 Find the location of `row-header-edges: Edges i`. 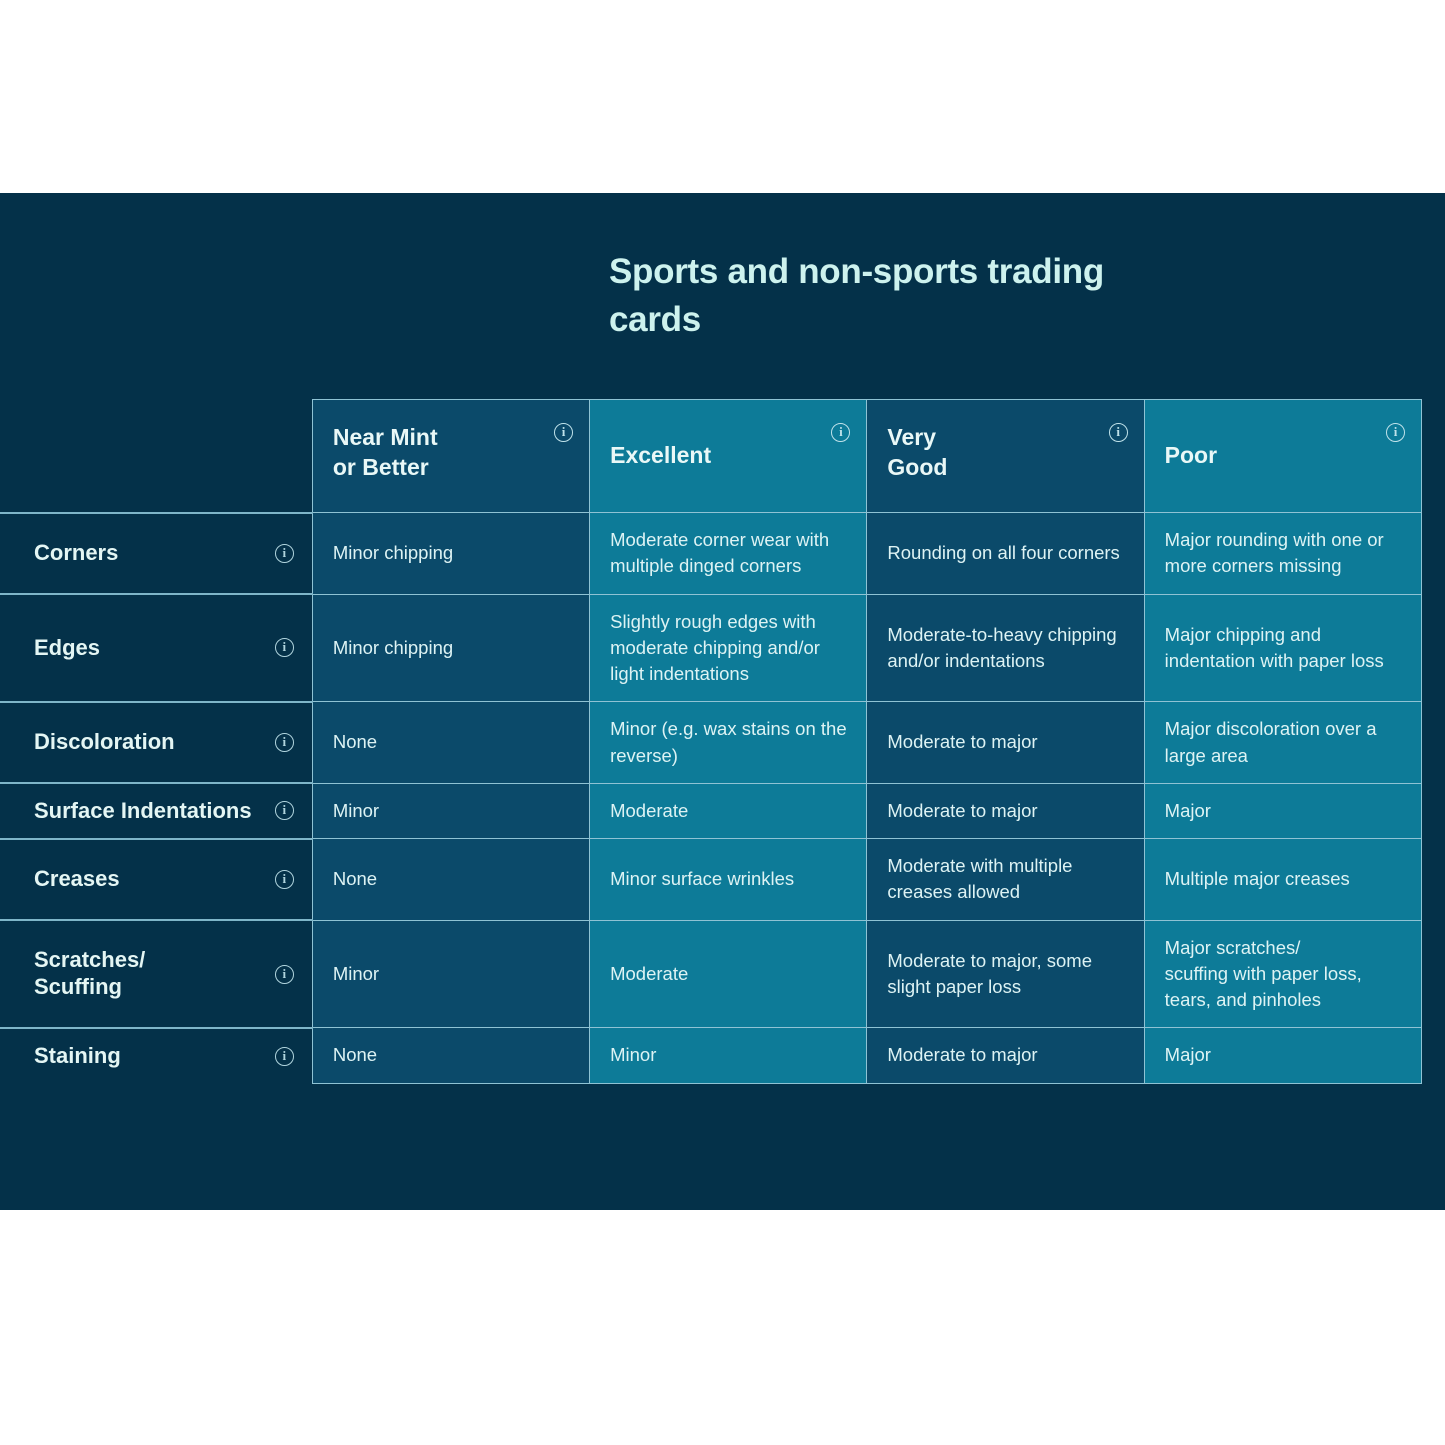

row-header-edges: Edges i is located at coordinates (156, 647).